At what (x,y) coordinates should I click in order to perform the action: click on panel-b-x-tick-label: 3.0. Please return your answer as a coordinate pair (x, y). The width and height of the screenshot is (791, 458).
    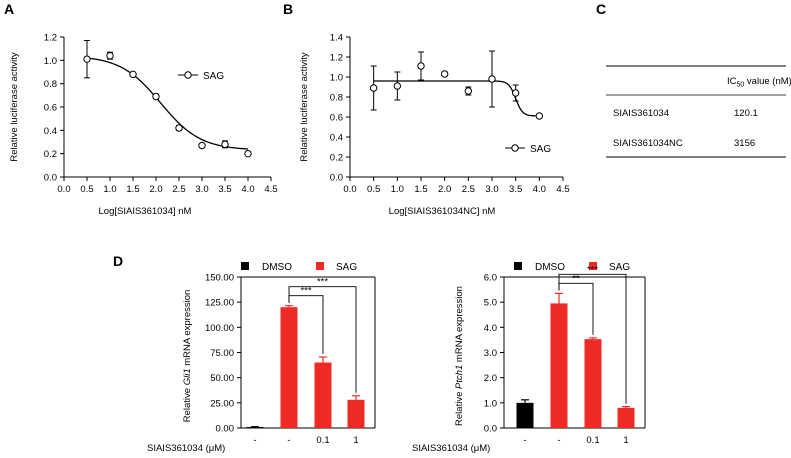
    Looking at the image, I should click on (491, 189).